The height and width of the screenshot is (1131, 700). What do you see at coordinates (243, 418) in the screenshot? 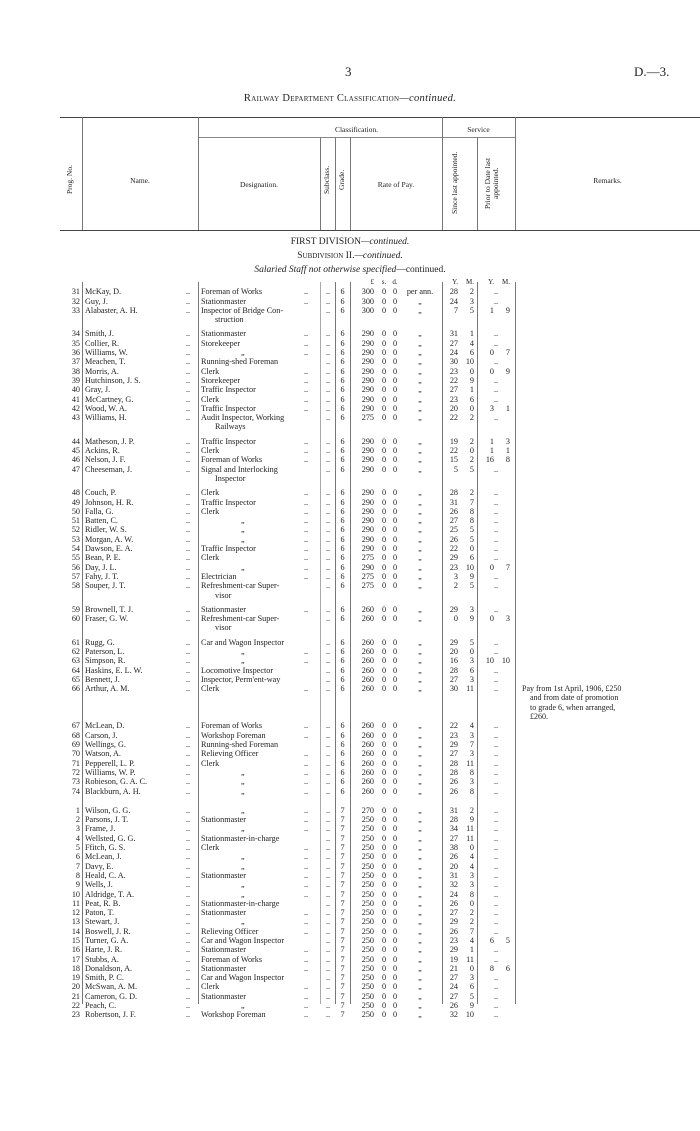
I see `designation-line: Audit Inspector, Working` at bounding box center [243, 418].